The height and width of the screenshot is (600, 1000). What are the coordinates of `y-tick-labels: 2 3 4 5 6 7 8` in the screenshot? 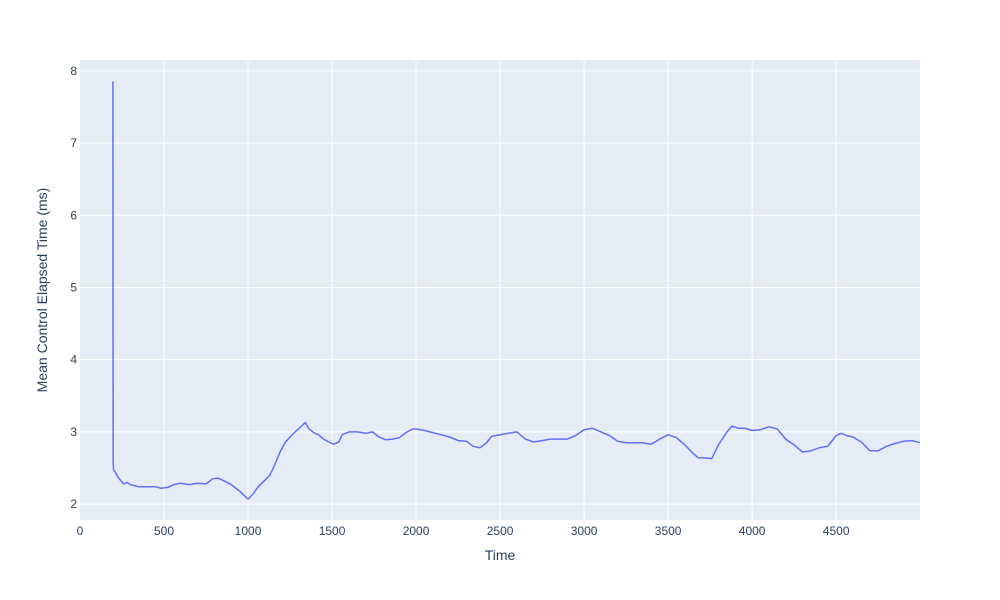 It's located at (73, 287).